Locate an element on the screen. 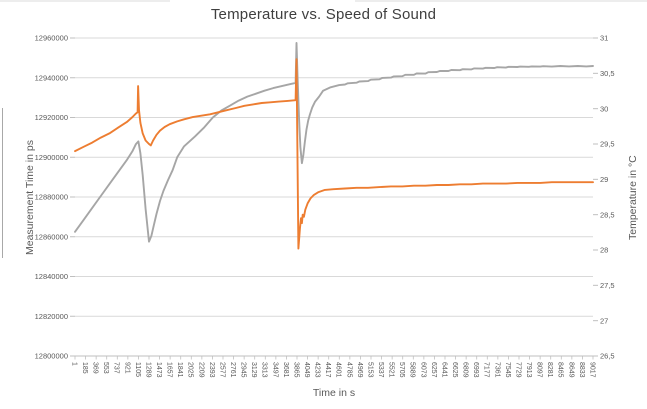 This screenshot has width=647, height=409. svg-text: 2393 is located at coordinates (211, 370).